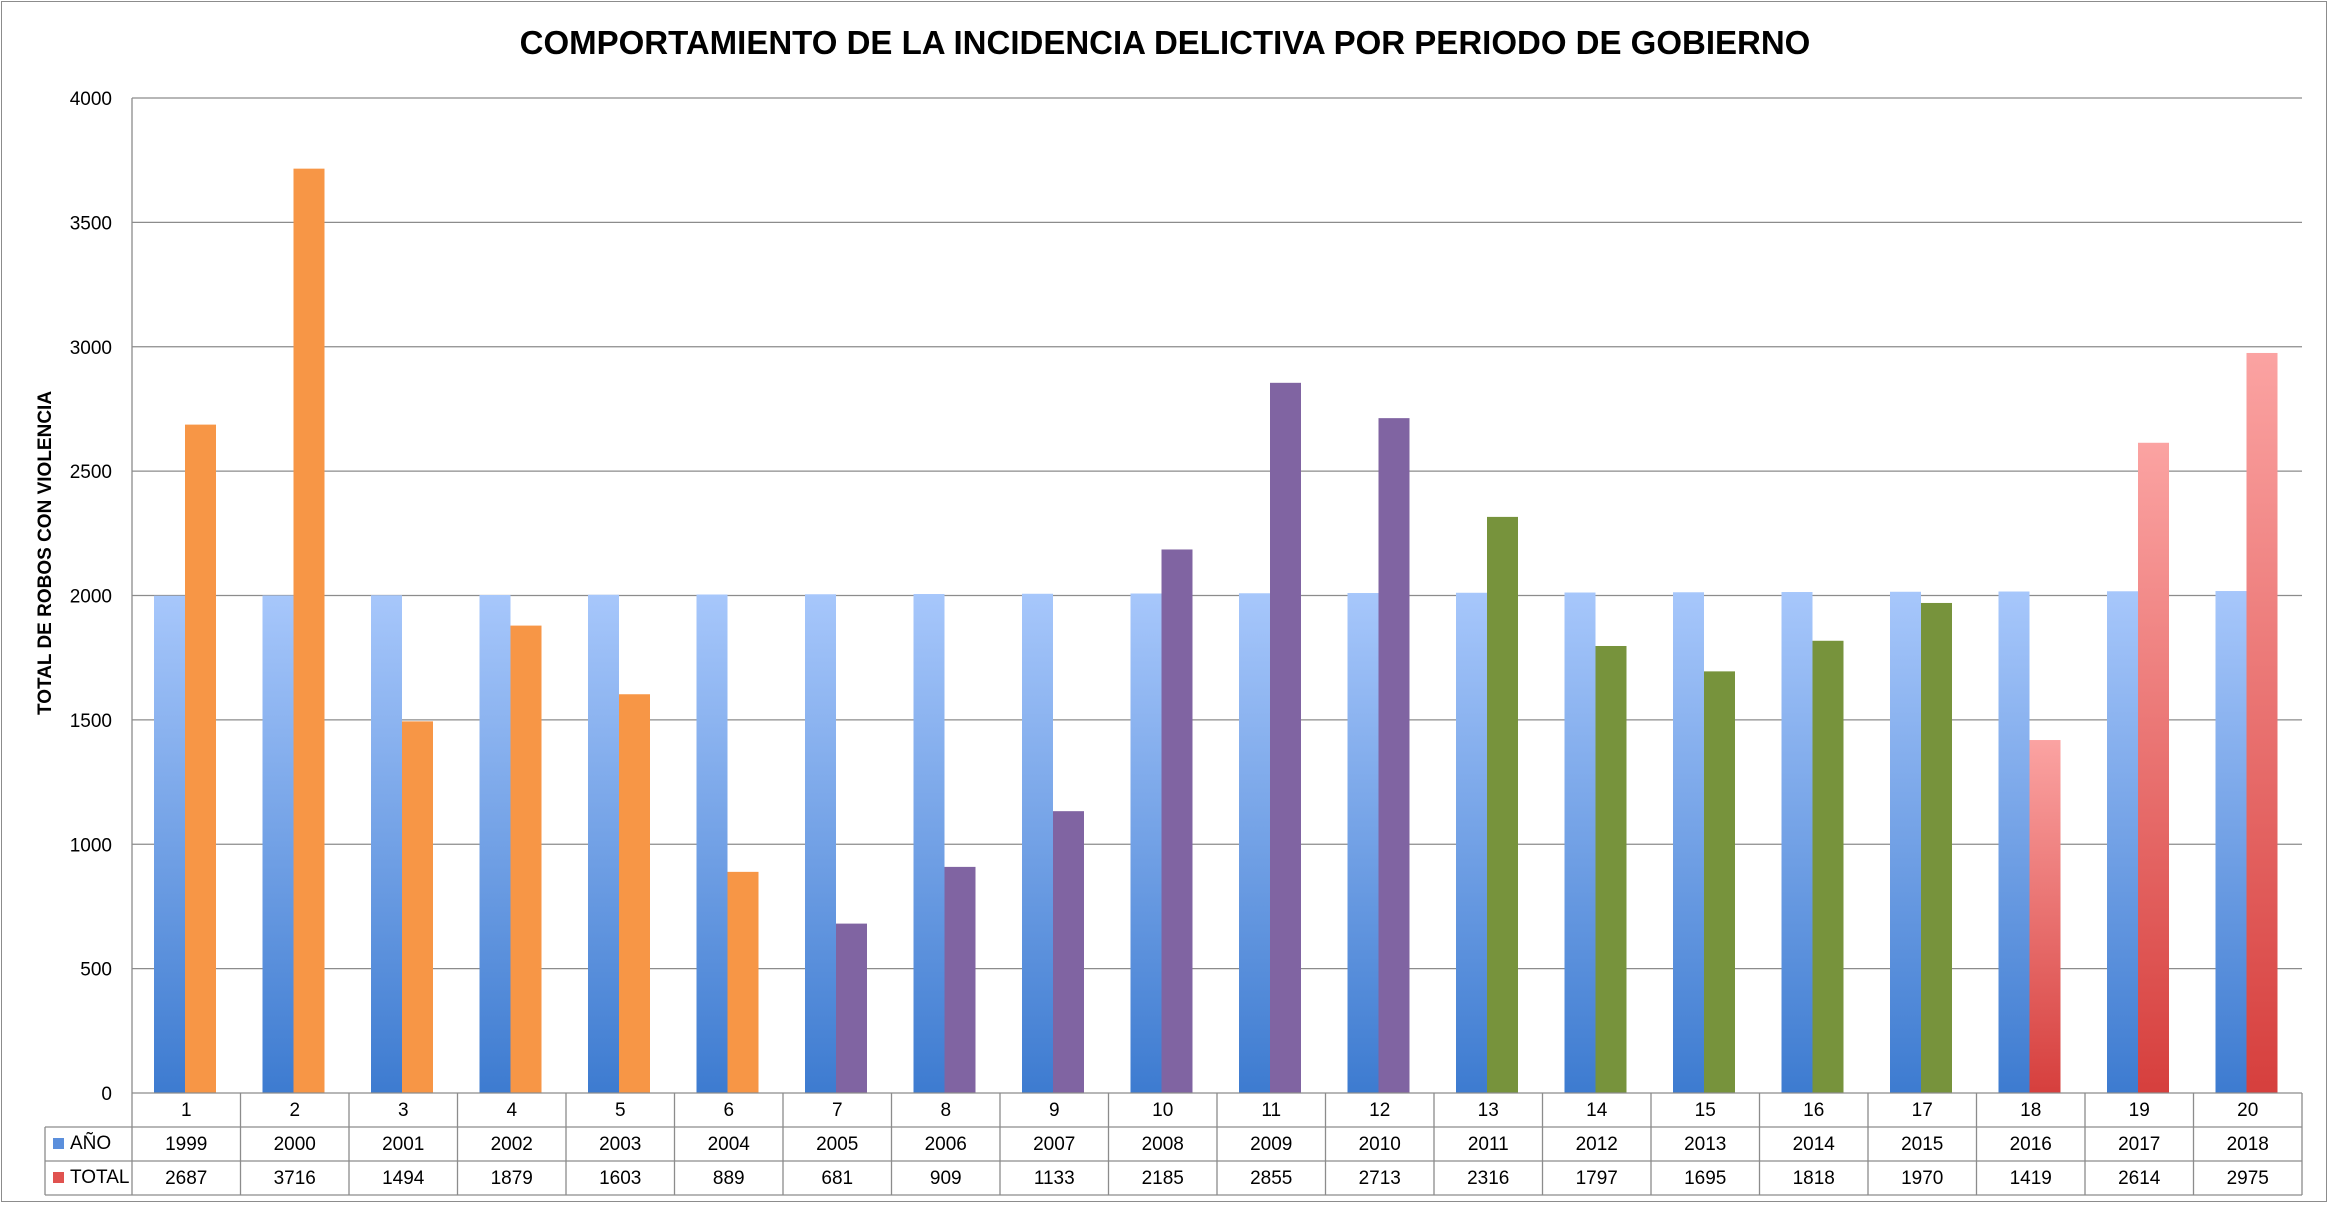  What do you see at coordinates (403, 1110) in the screenshot?
I see `x-tick-label: 3` at bounding box center [403, 1110].